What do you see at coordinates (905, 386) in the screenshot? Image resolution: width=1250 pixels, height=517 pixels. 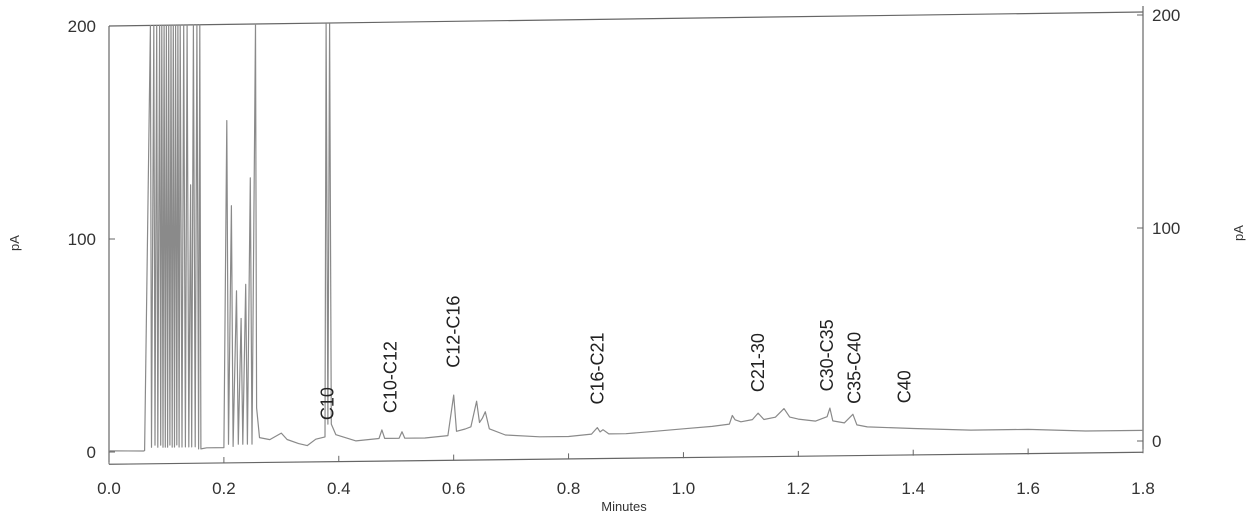 I see `peak-label: C40` at bounding box center [905, 386].